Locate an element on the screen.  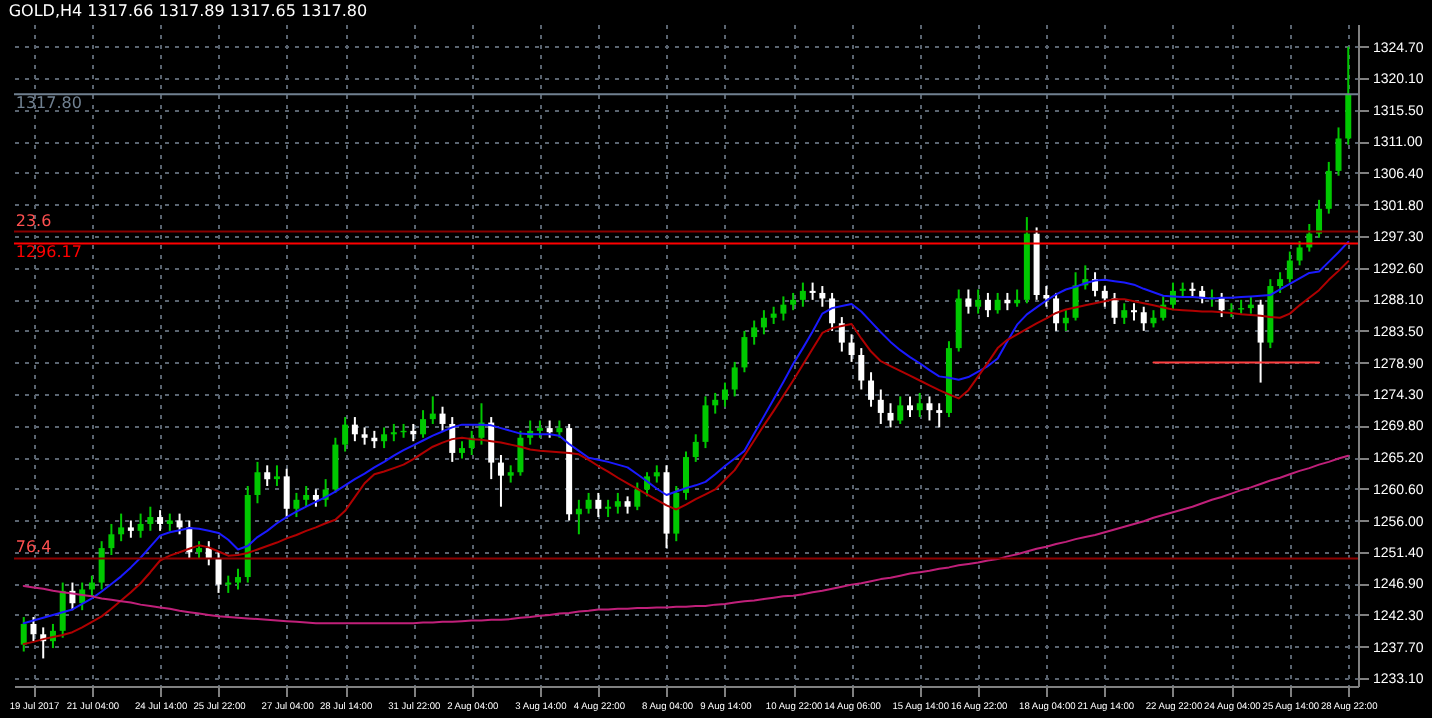
annotation: 76.4 is located at coordinates (33, 547).